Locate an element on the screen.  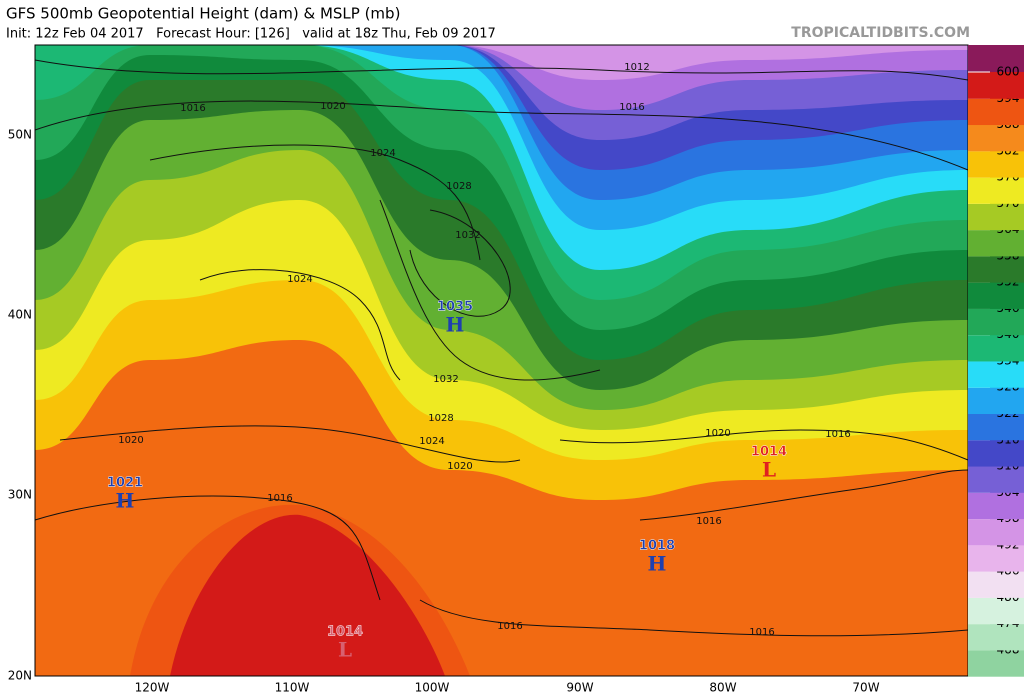
colorbar-label: 600 is located at coordinates (1008, 72).